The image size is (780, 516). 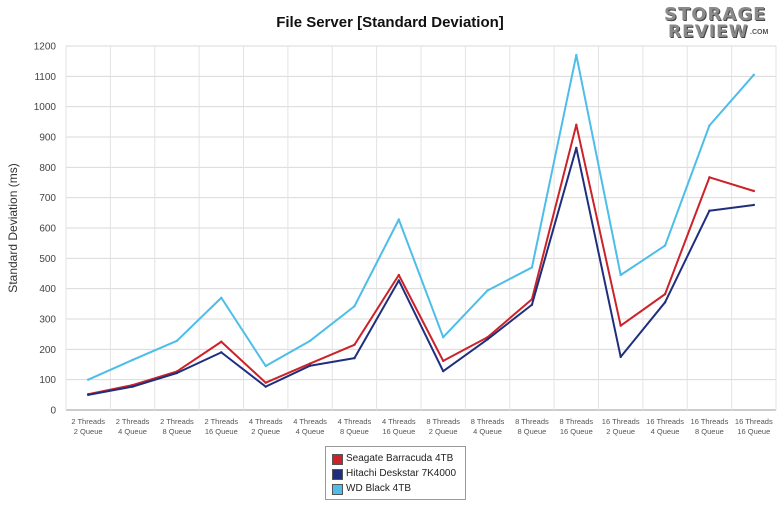 What do you see at coordinates (47, 229) in the screenshot?
I see `y-tick-label: 600` at bounding box center [47, 229].